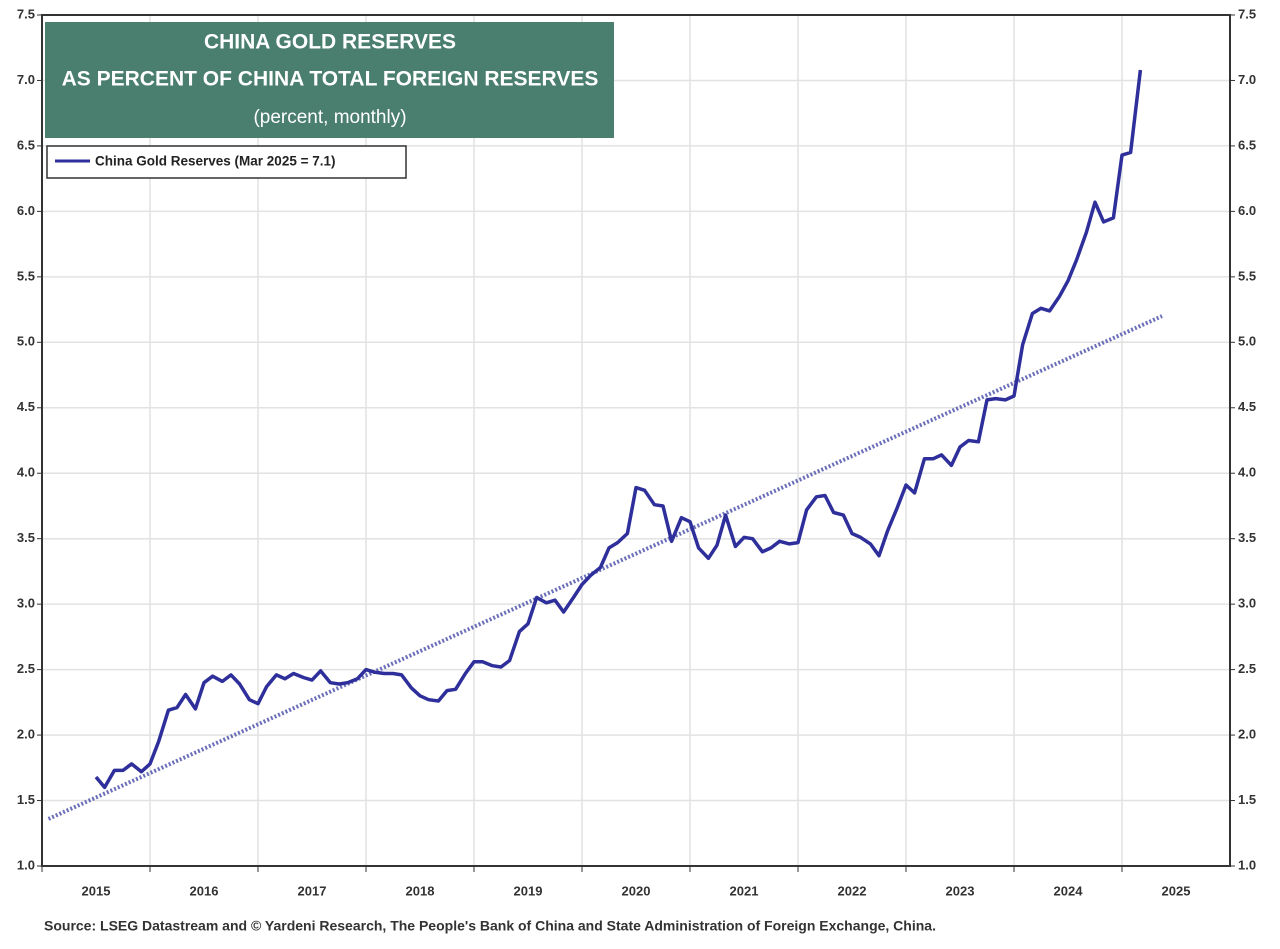  I want to click on x-tick-label: 2020, so click(636, 890).